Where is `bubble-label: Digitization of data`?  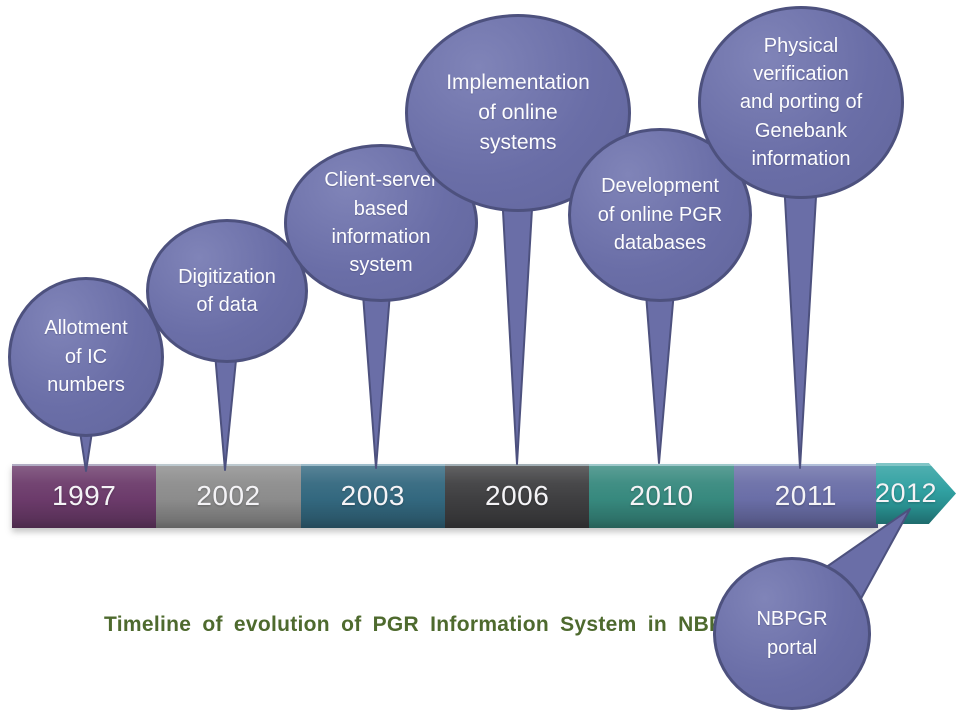 bubble-label: Digitization of data is located at coordinates (227, 290).